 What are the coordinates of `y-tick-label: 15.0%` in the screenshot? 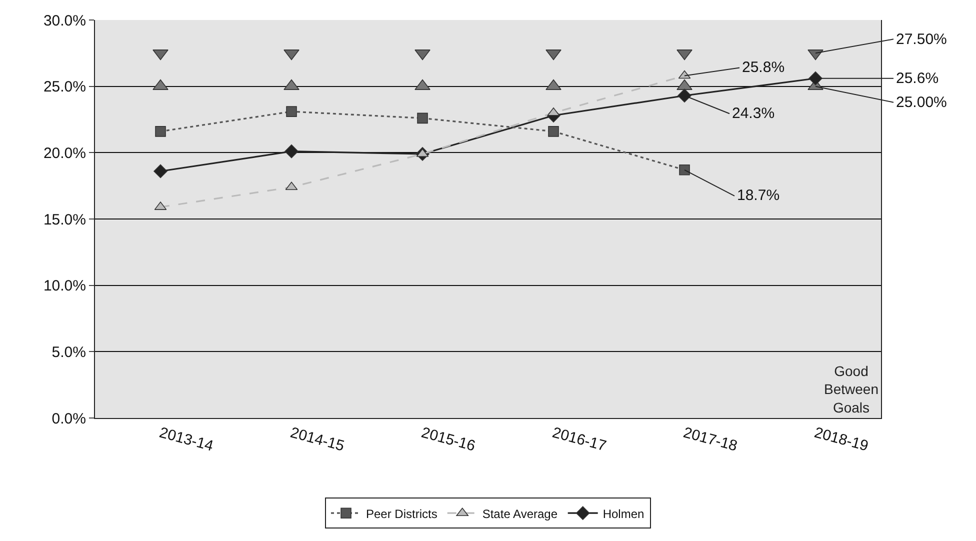 It's located at (64, 219).